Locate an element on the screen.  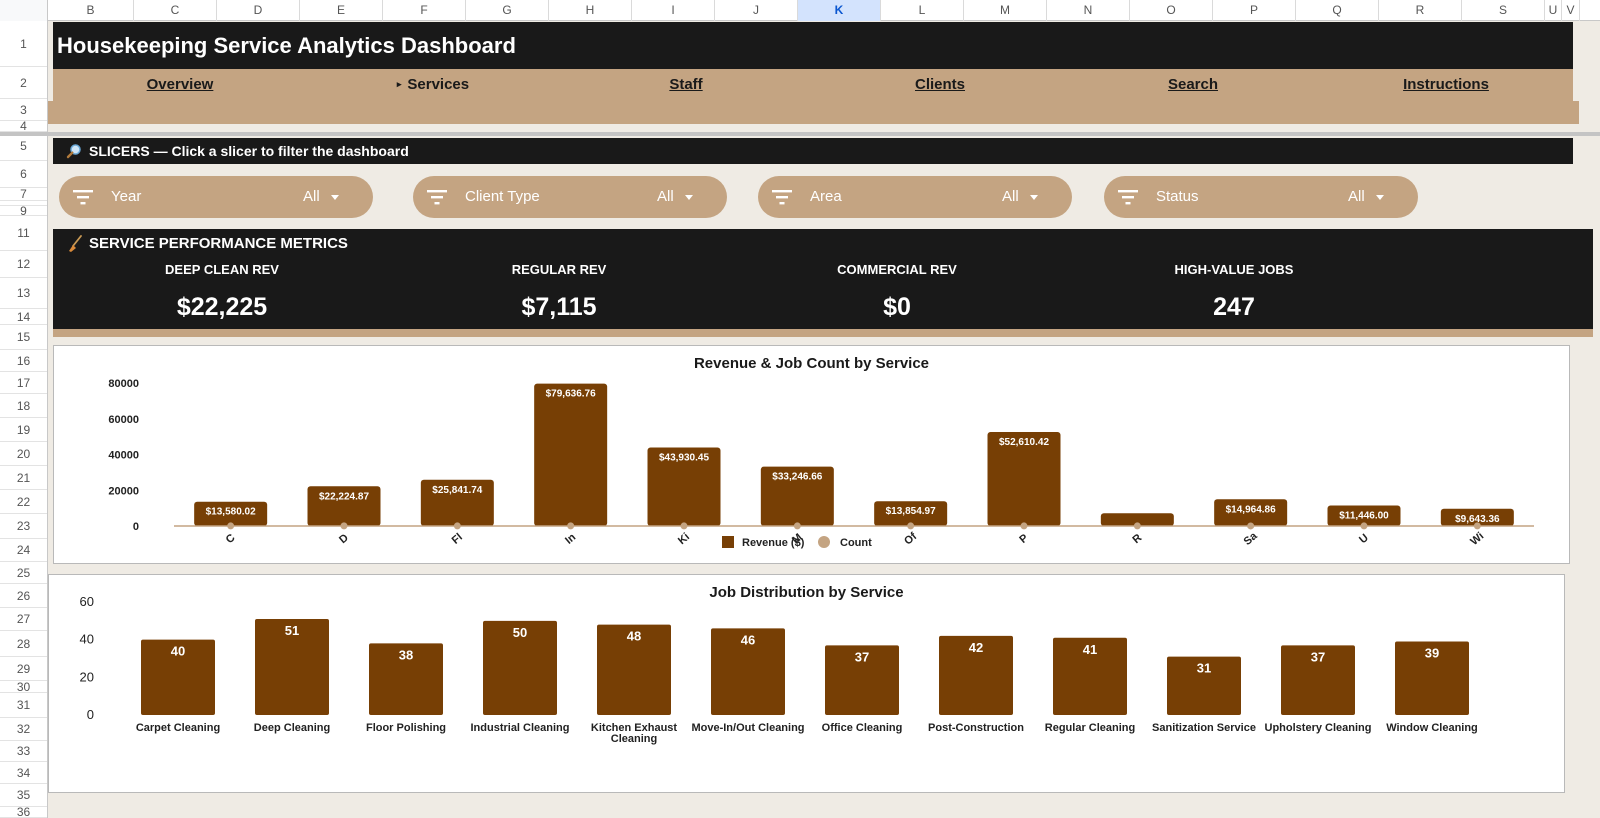
data-label: $79,636.76 is located at coordinates (571, 394).